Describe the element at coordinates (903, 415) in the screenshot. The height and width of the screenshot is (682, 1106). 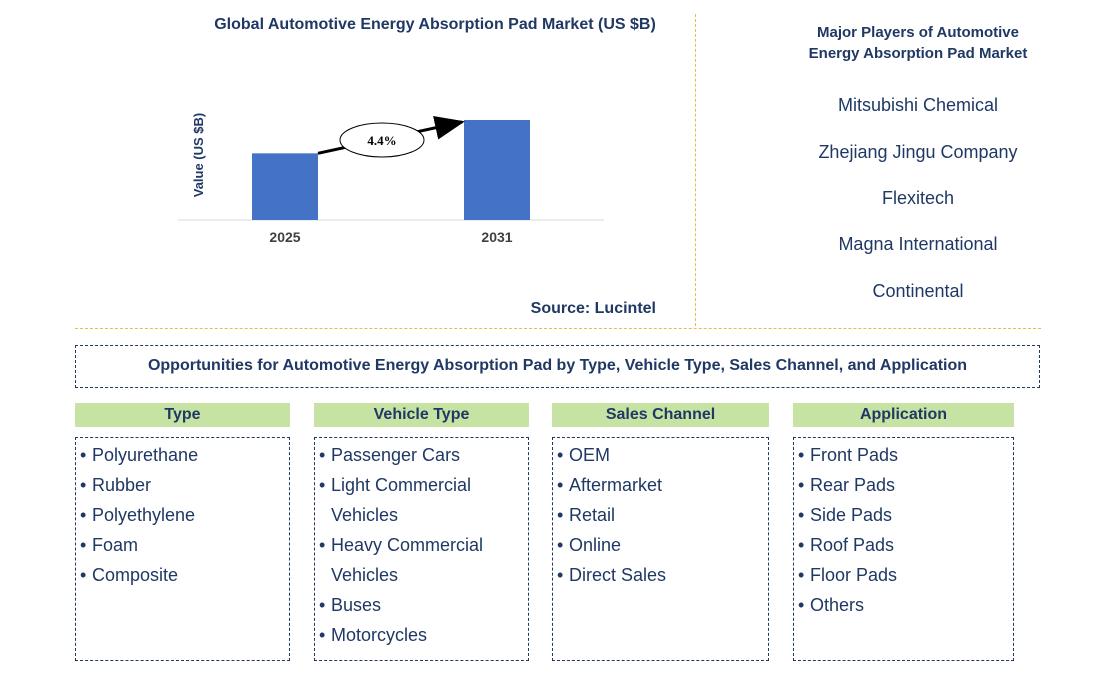
I see `category-header-application: Application` at that location.